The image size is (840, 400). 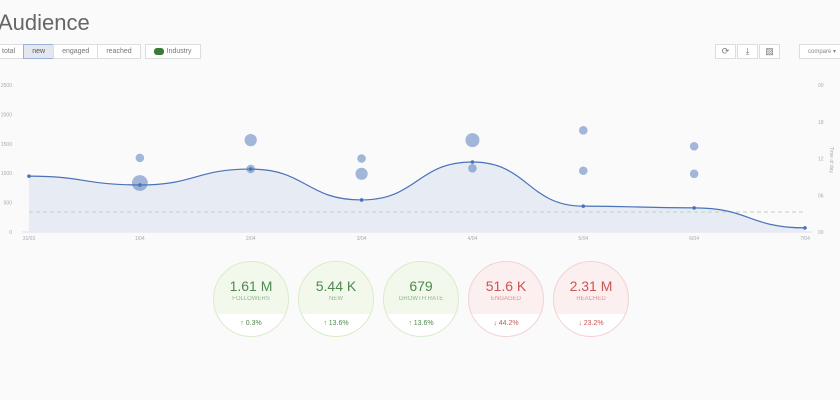 What do you see at coordinates (39, 51) in the screenshot?
I see `segment-new: new` at bounding box center [39, 51].